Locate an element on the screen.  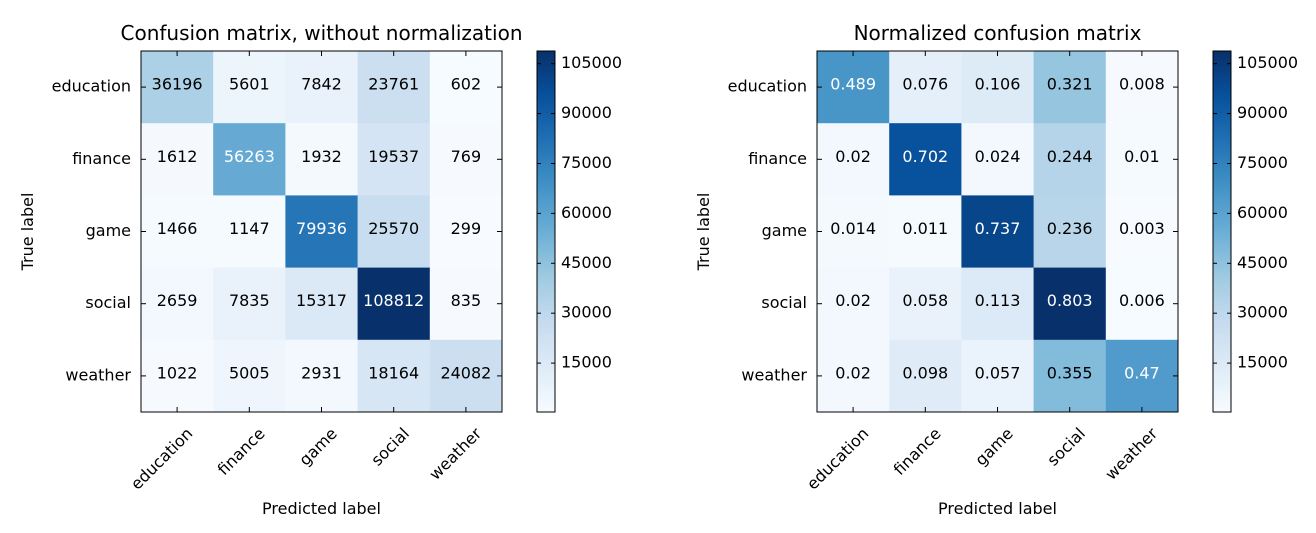
cm1-cell-r3-c0 is located at coordinates (177, 304).